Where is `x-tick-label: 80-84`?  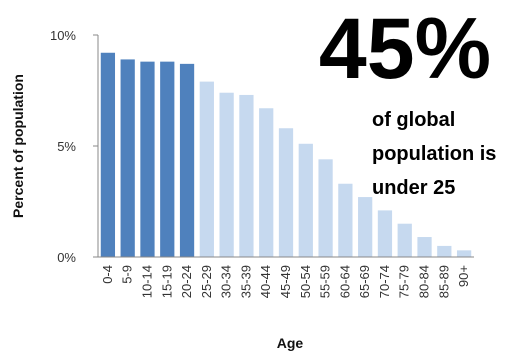 x-tick-label: 80-84 is located at coordinates (424, 281).